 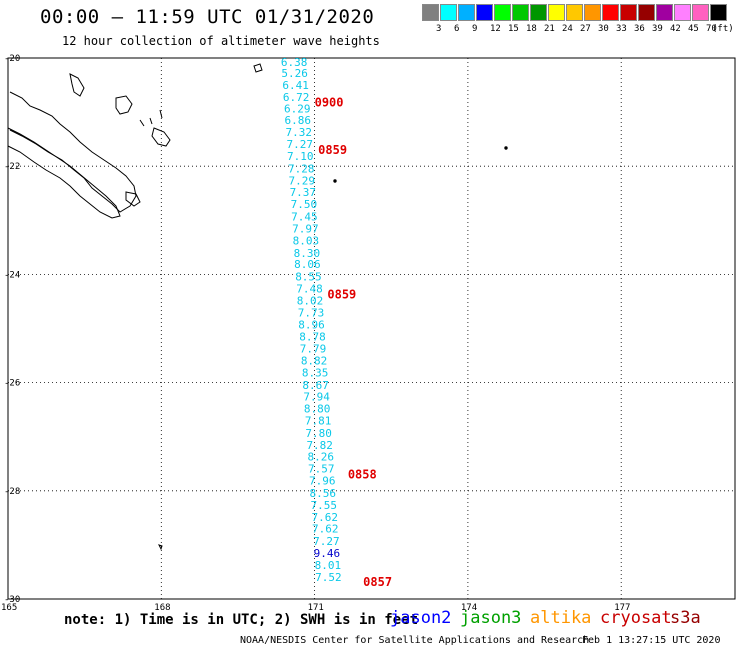 What do you see at coordinates (12, 384) in the screenshot?
I see `lat-label: -26` at bounding box center [12, 384].